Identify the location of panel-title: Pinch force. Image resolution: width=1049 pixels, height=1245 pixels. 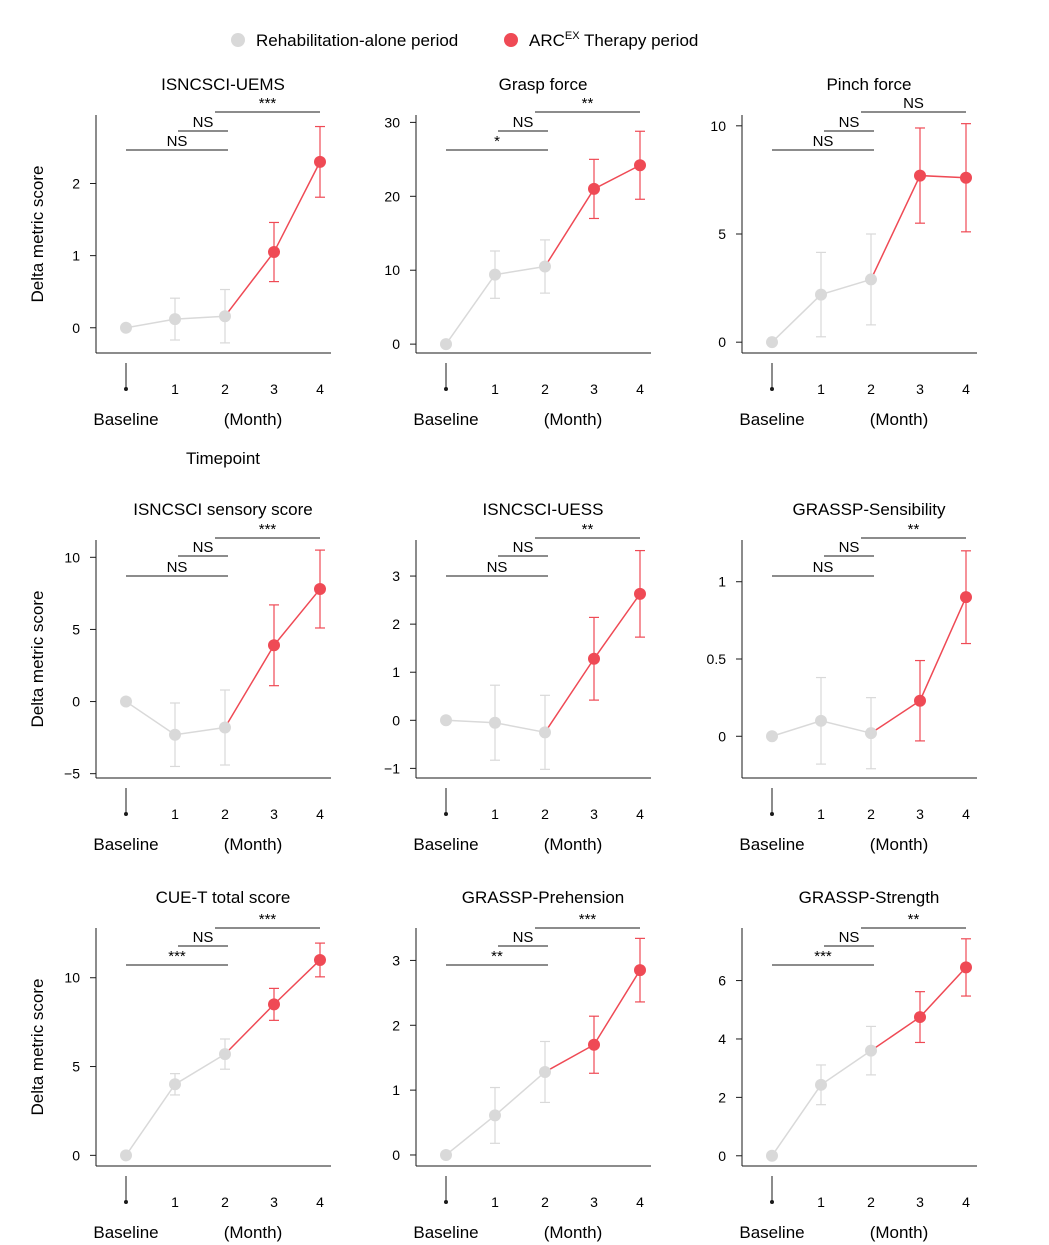
(868, 84).